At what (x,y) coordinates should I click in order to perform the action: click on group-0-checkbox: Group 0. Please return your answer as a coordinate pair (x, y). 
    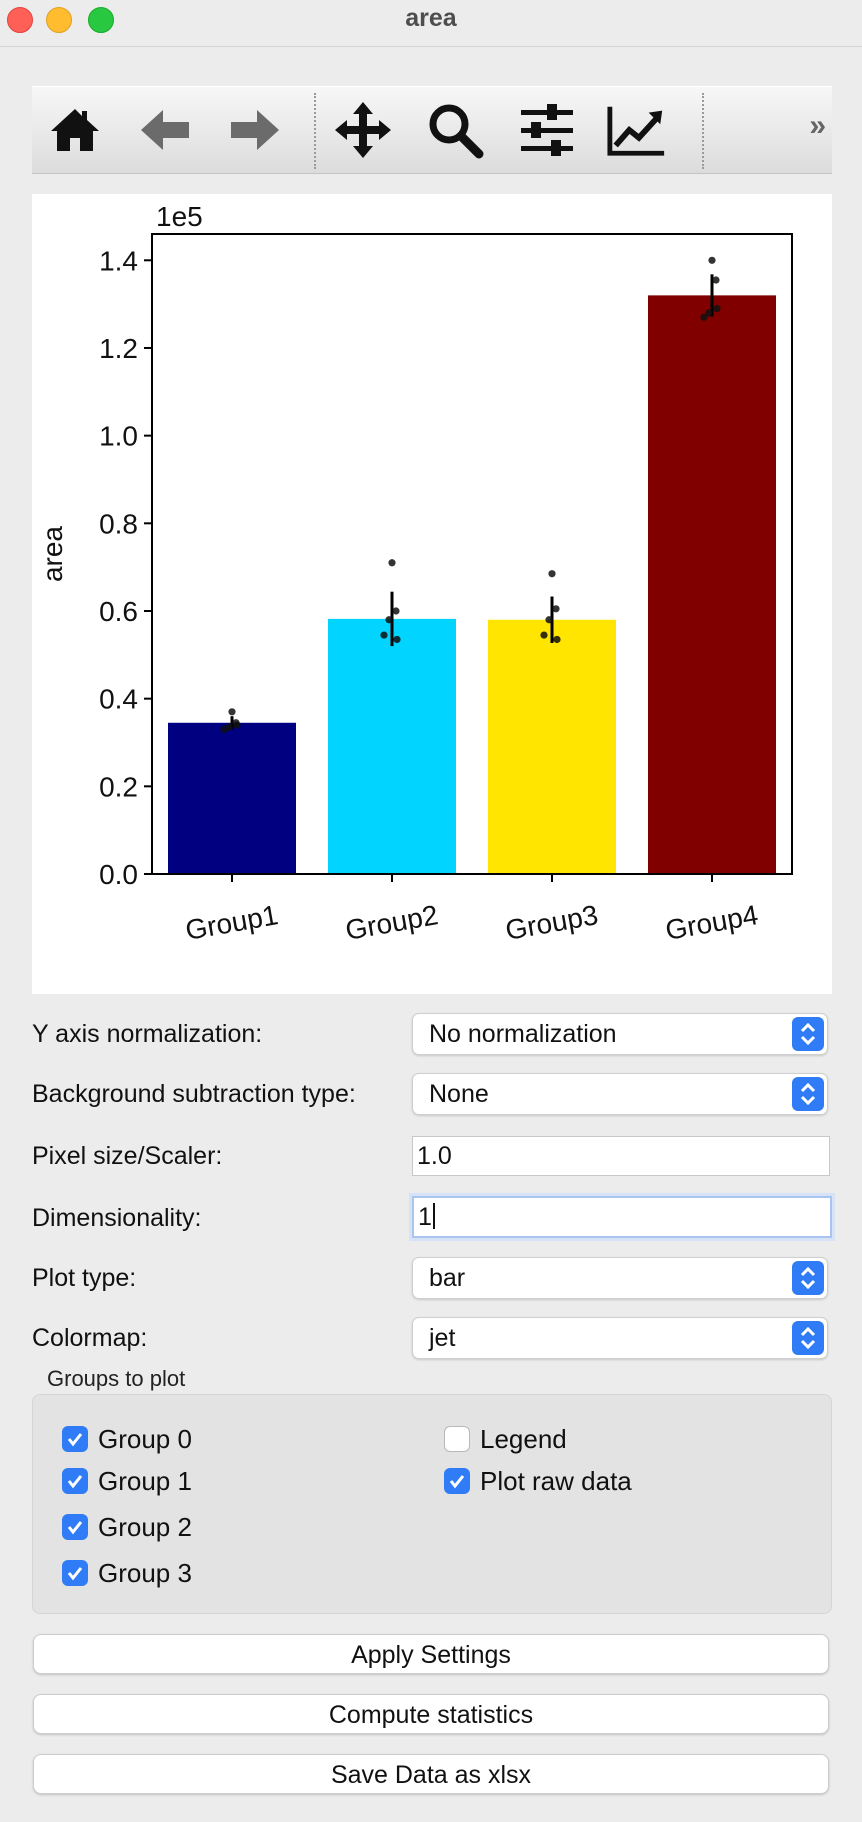
    Looking at the image, I should click on (127, 1439).